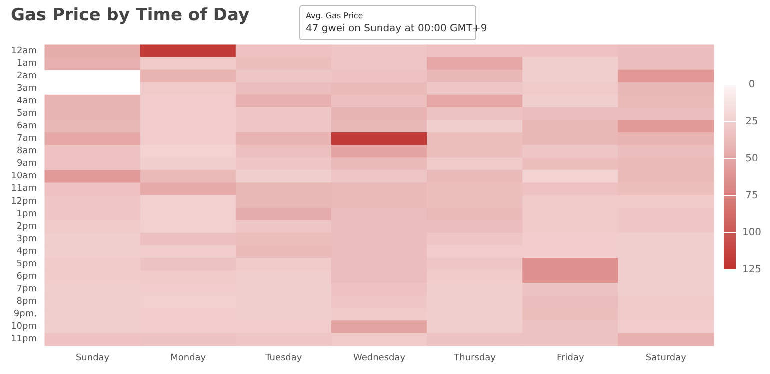 This screenshot has width=770, height=374. What do you see at coordinates (397, 29) in the screenshot?
I see `text: 47 gwei on Sunday at 00:00 GMT+9` at bounding box center [397, 29].